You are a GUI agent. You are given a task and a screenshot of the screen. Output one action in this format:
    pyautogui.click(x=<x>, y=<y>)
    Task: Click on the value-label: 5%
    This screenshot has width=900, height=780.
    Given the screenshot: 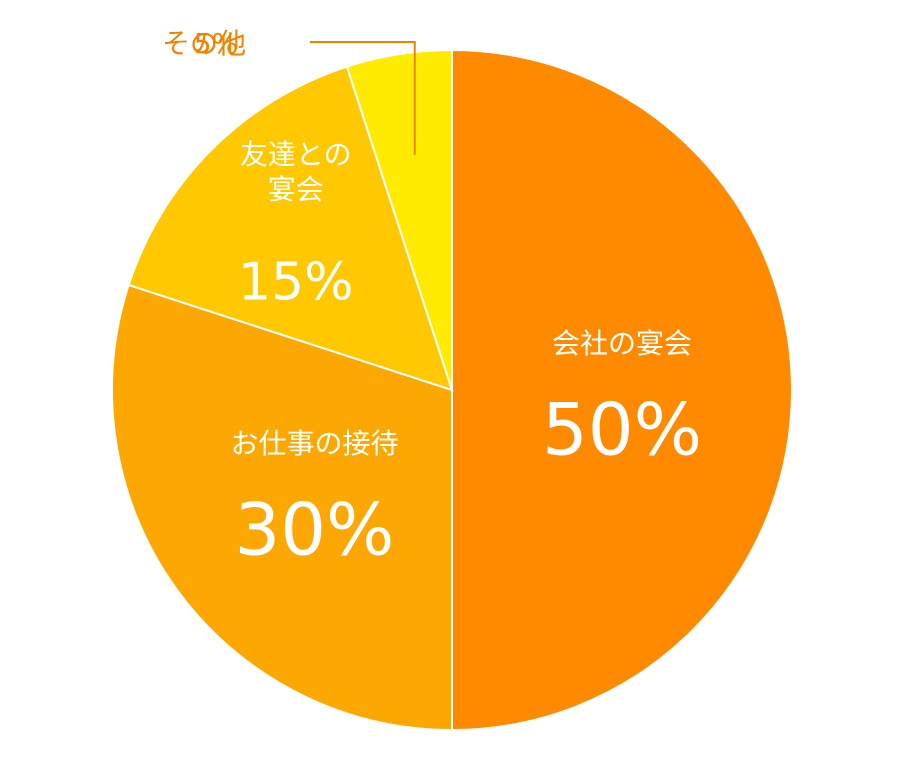 What is the action you would take?
    pyautogui.click(x=216, y=43)
    